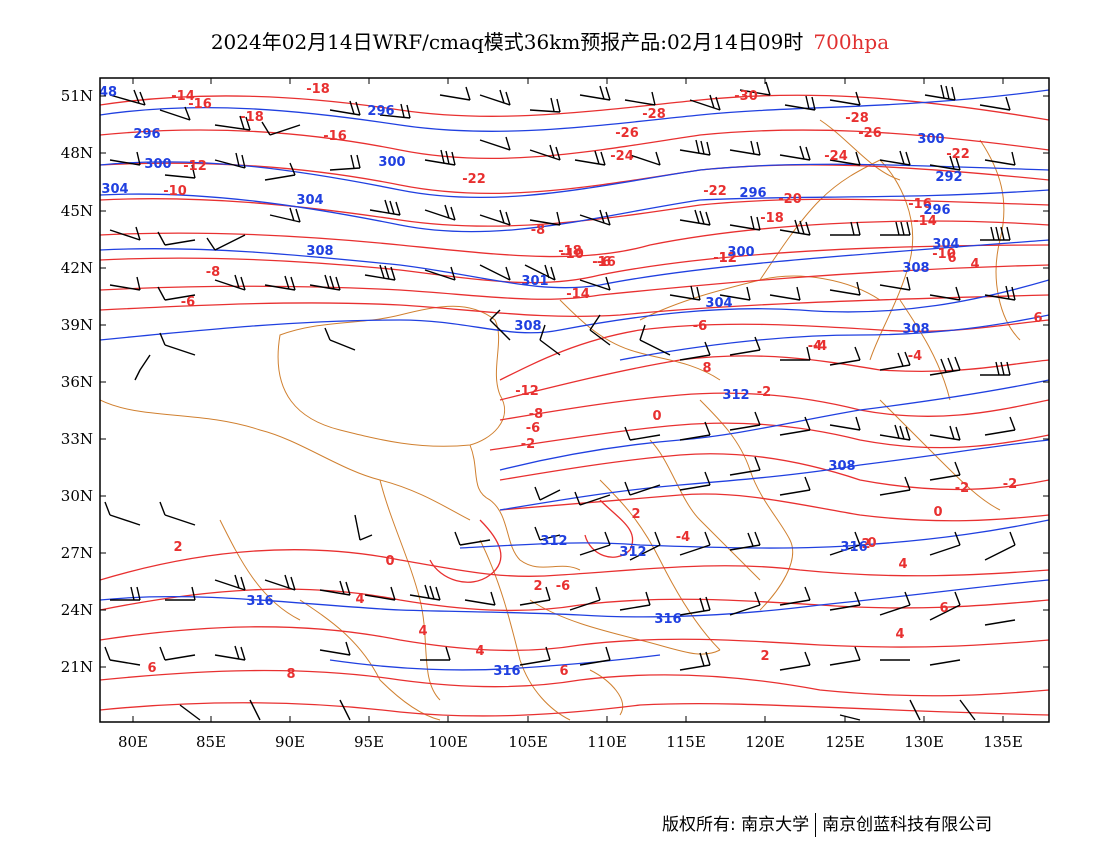  I want to click on copyright-separator, so click(816, 825).